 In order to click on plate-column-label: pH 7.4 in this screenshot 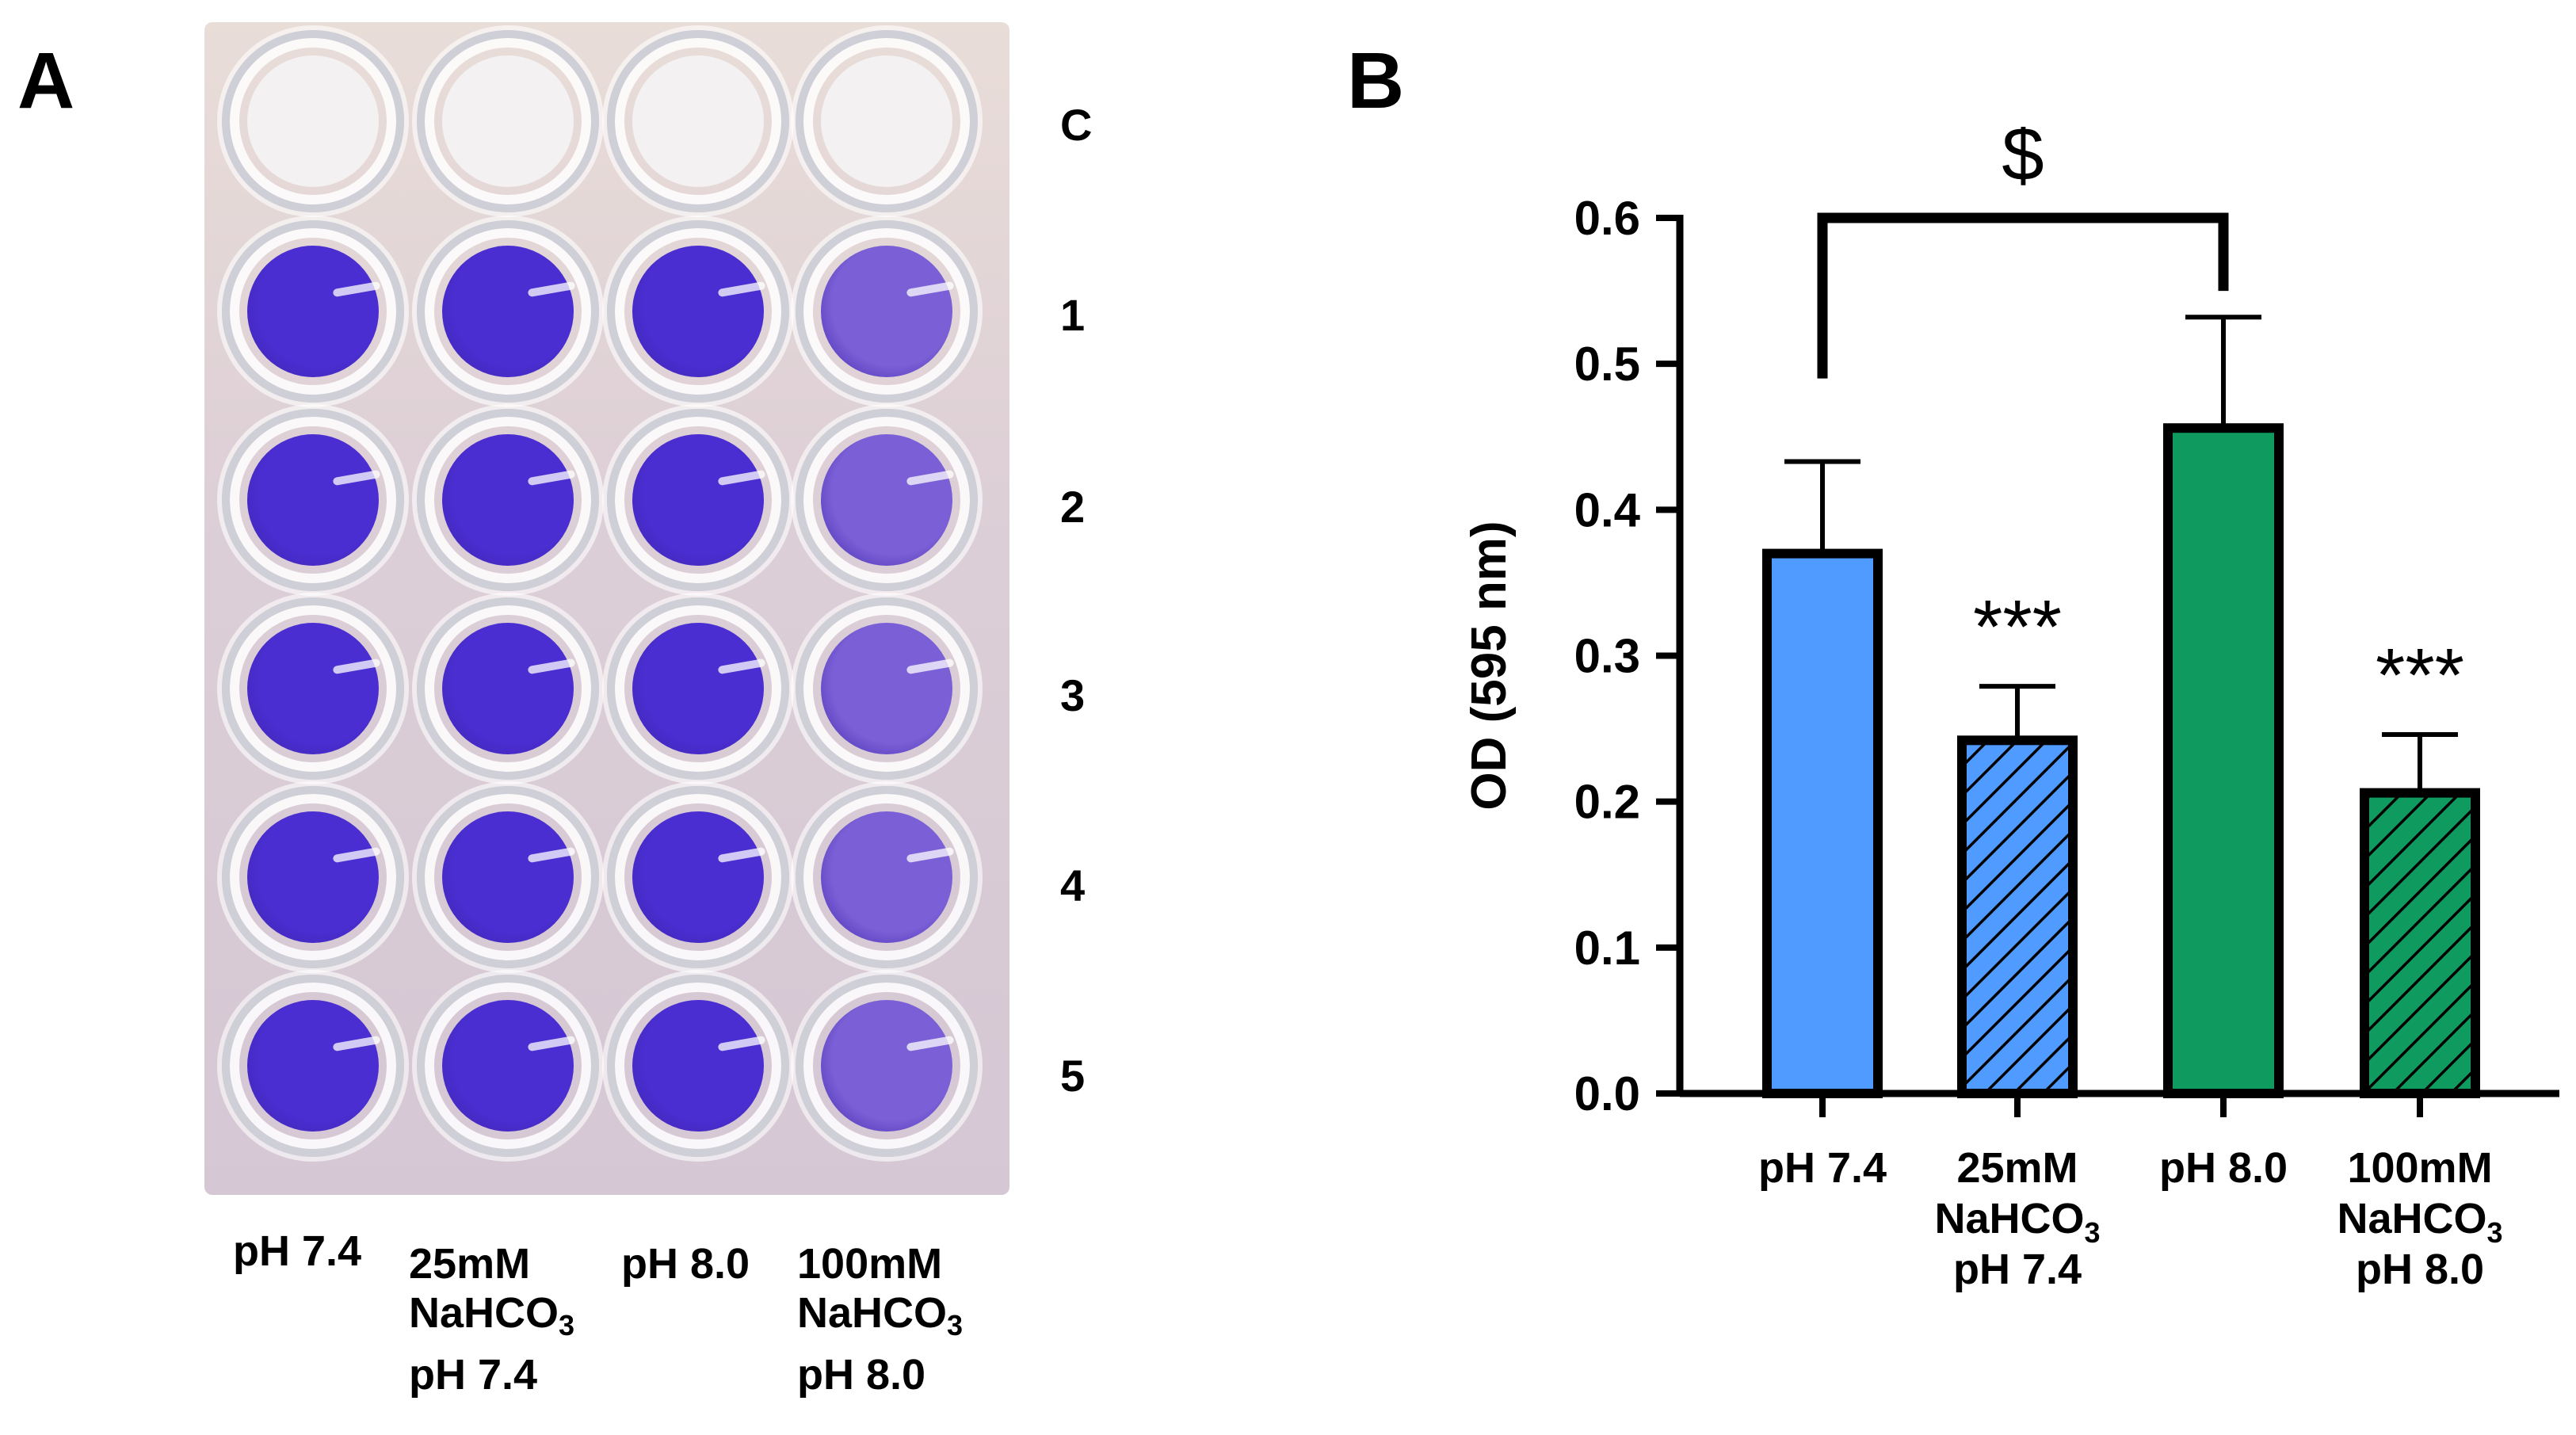, I will do `click(297, 1251)`.